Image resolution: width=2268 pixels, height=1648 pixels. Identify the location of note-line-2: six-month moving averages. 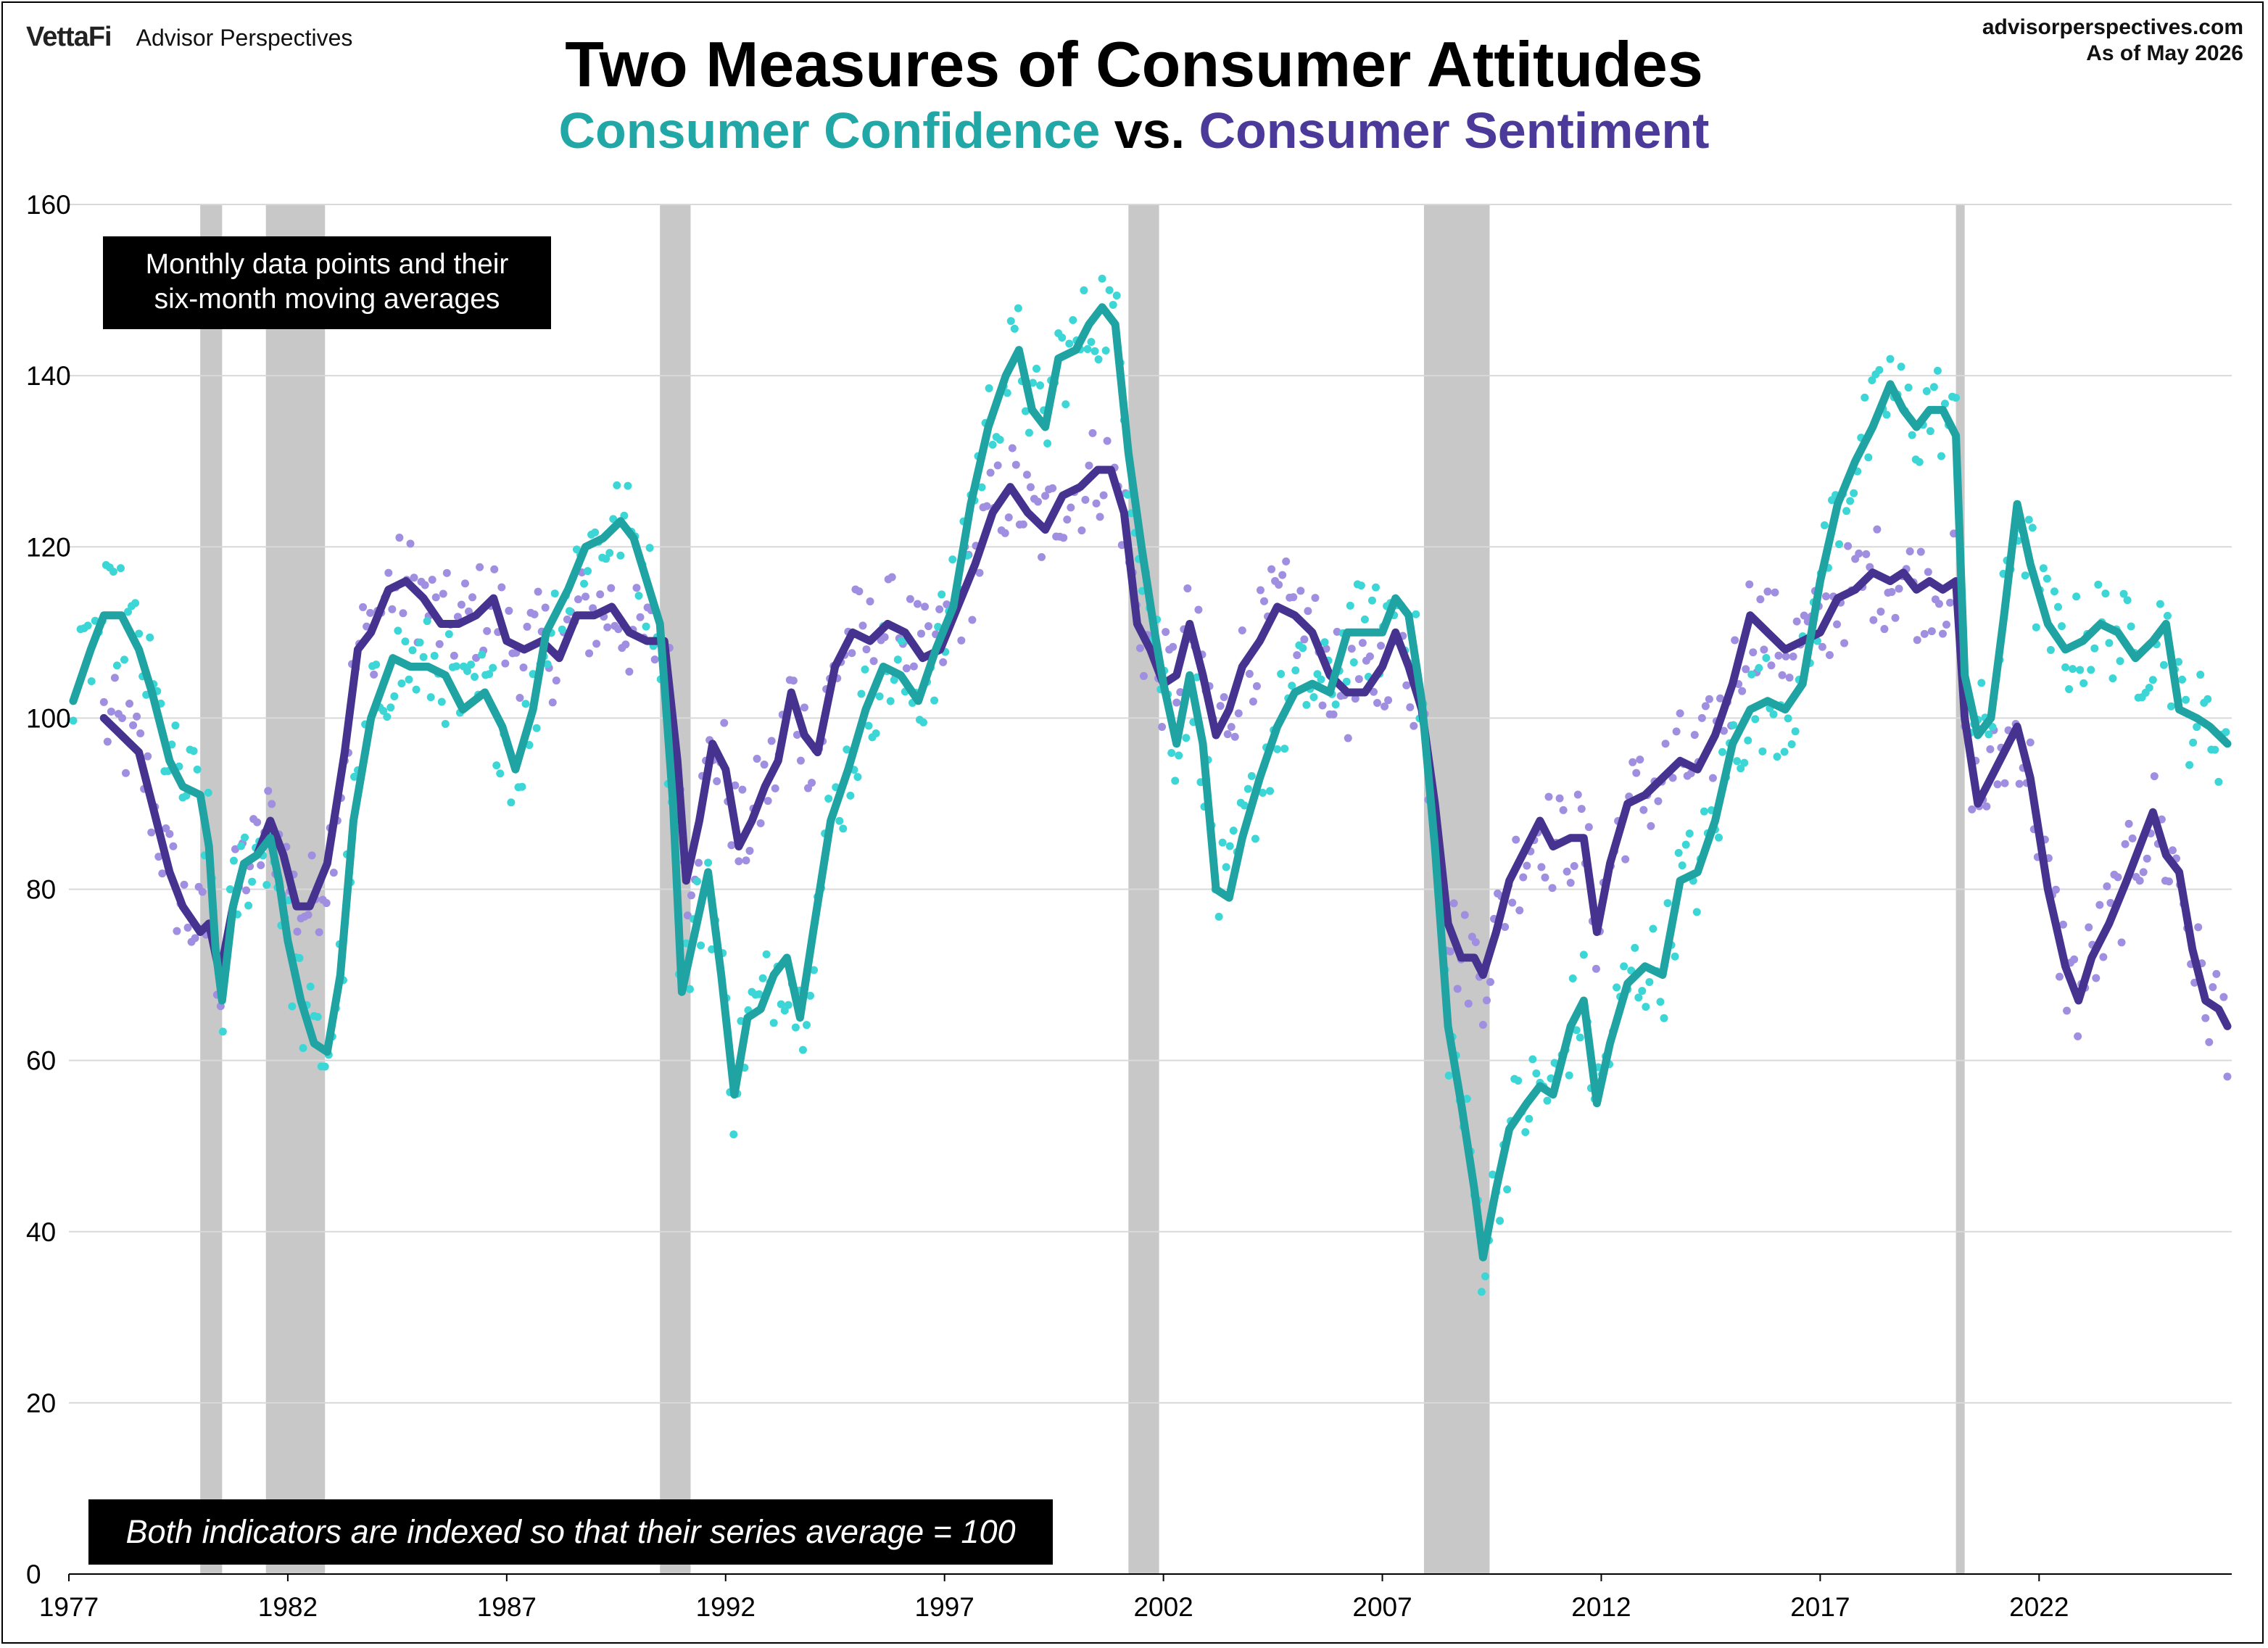
(327, 299).